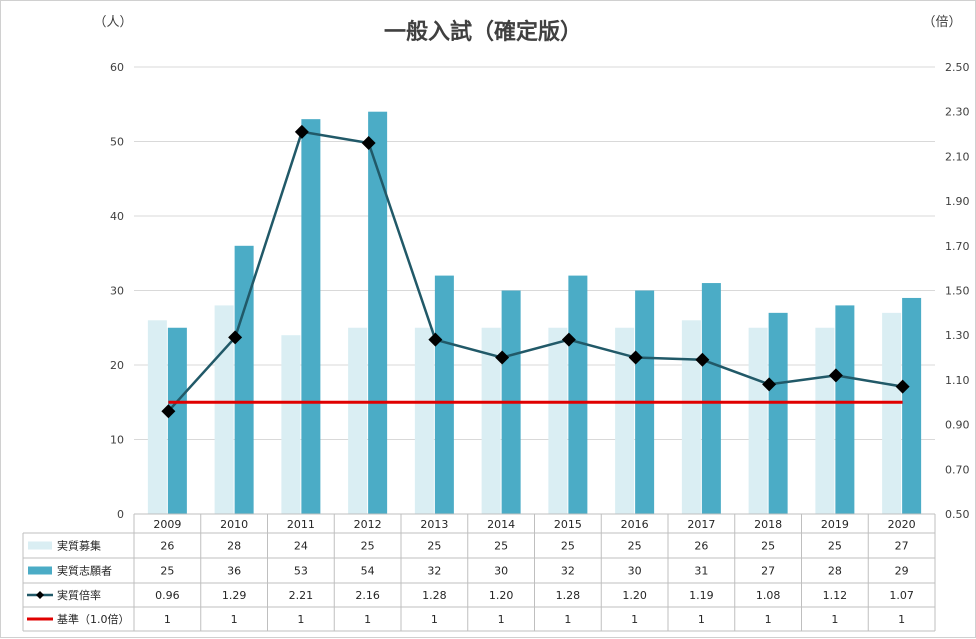 The image size is (976, 639). What do you see at coordinates (301, 571) in the screenshot?
I see `data-label: 53` at bounding box center [301, 571].